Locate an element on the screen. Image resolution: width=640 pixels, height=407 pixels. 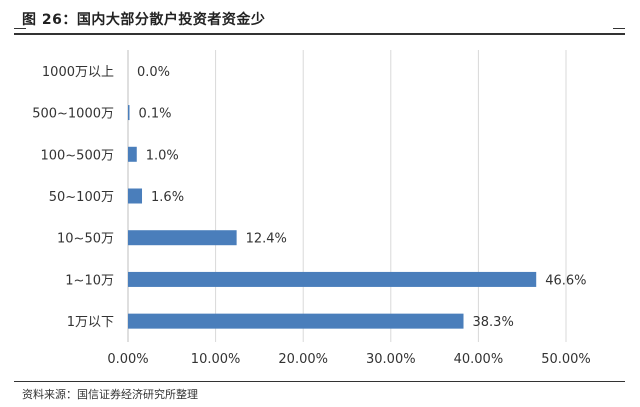
x-tick-label: 40.00% is located at coordinates (479, 359).